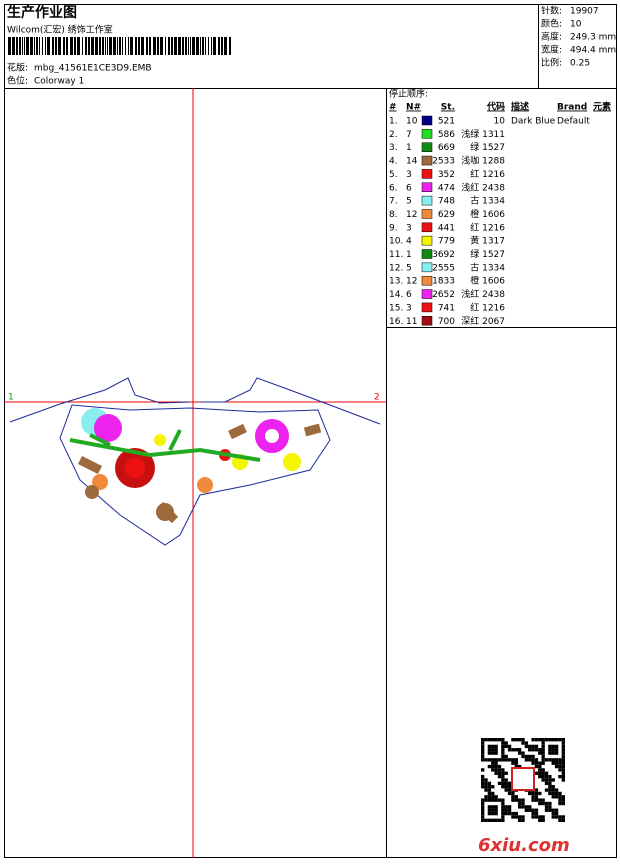  I want to click on column-header: St., so click(448, 108).